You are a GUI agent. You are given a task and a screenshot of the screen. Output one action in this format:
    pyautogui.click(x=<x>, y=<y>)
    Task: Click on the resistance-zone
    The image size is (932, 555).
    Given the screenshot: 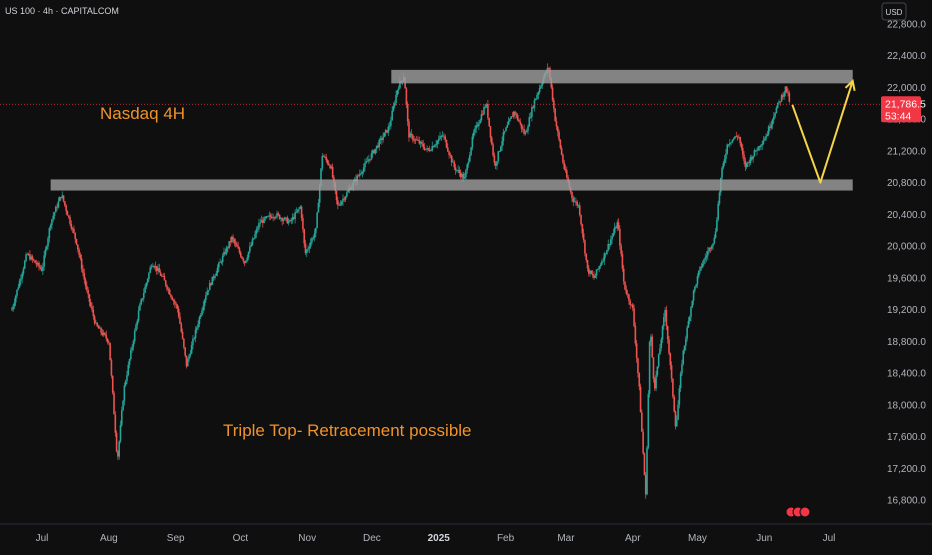 What is the action you would take?
    pyautogui.click(x=622, y=76)
    